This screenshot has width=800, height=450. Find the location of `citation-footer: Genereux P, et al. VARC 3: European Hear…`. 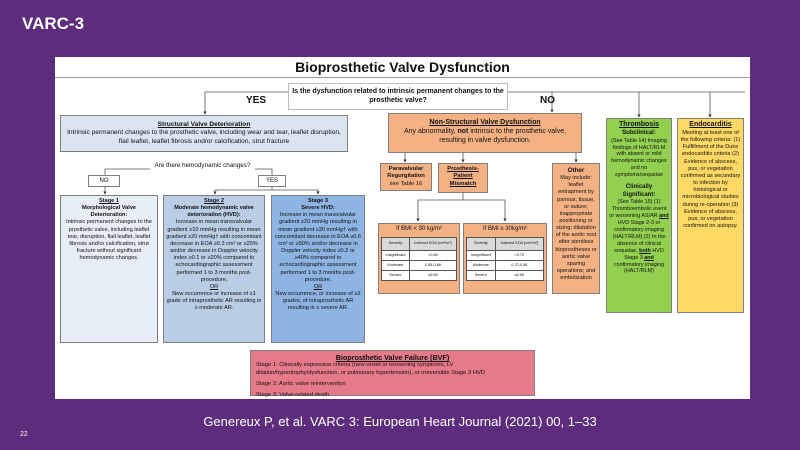

citation-footer: Genereux P, et al. VARC 3: European Hear… is located at coordinates (400, 421).